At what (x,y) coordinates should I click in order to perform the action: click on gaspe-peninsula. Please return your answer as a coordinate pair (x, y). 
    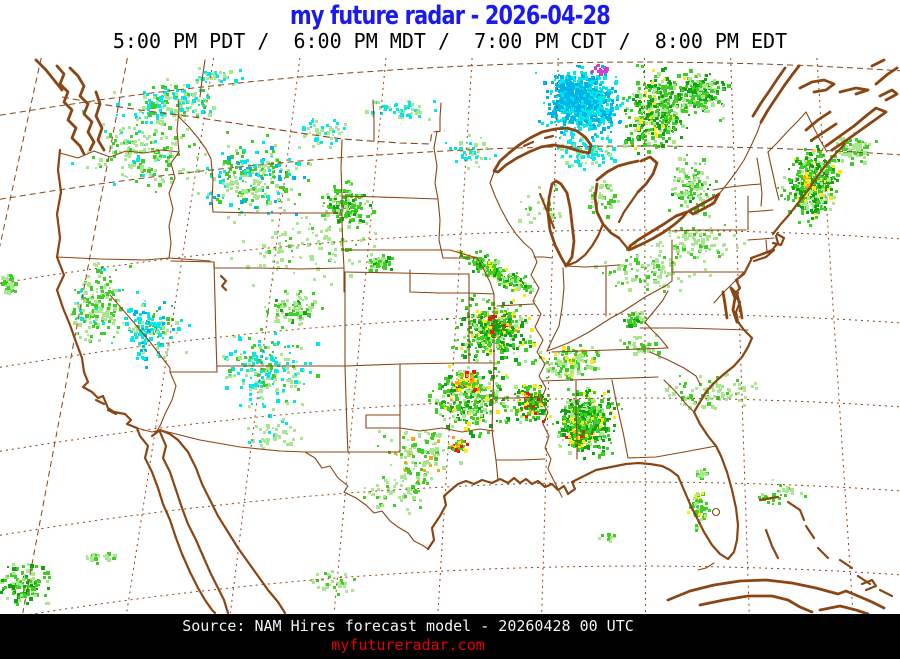
    Looking at the image, I should click on (817, 86).